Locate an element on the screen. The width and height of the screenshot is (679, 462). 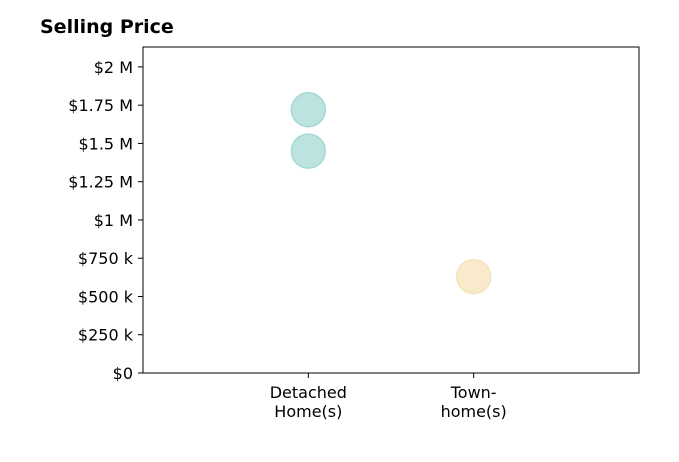
y-tick-label: $1 M is located at coordinates (113, 220).